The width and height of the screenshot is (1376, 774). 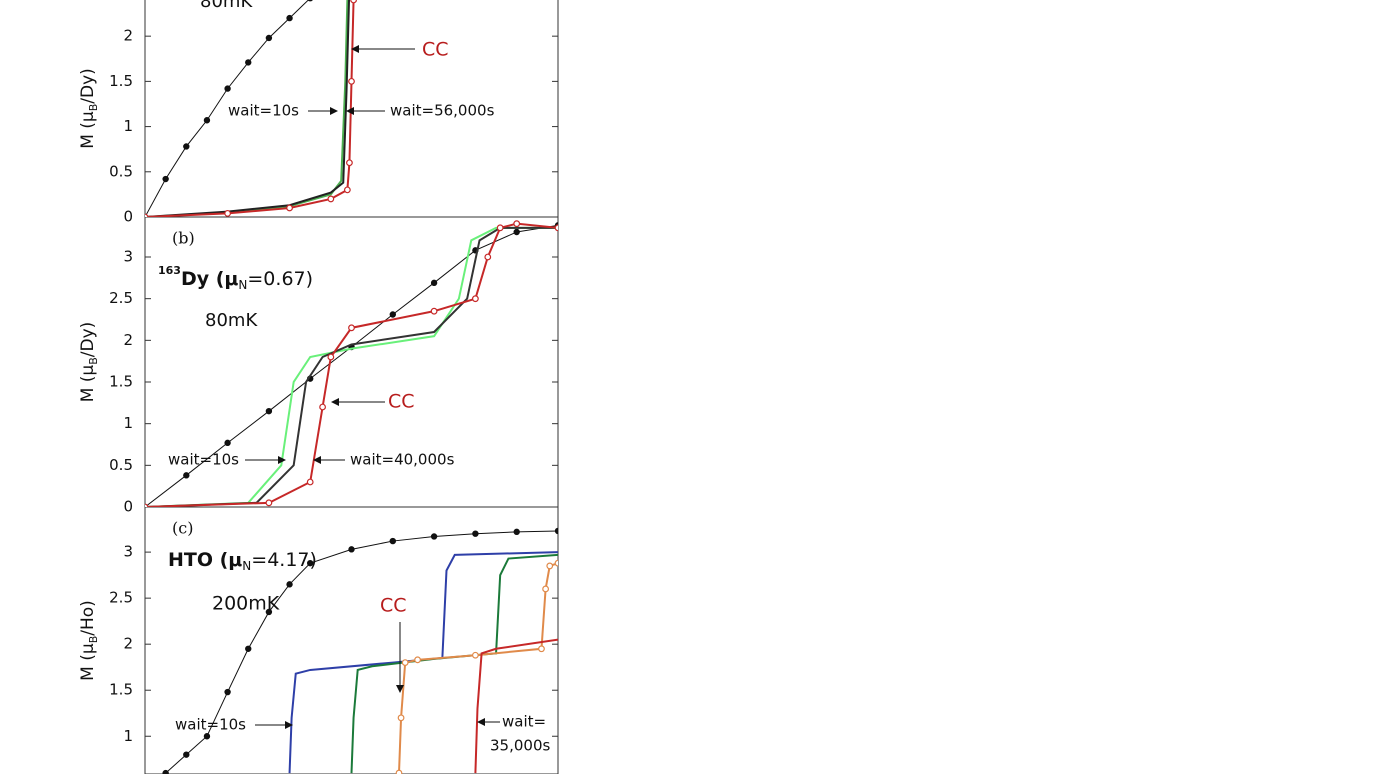 I want to click on annotation: 200mK, so click(x=246, y=604).